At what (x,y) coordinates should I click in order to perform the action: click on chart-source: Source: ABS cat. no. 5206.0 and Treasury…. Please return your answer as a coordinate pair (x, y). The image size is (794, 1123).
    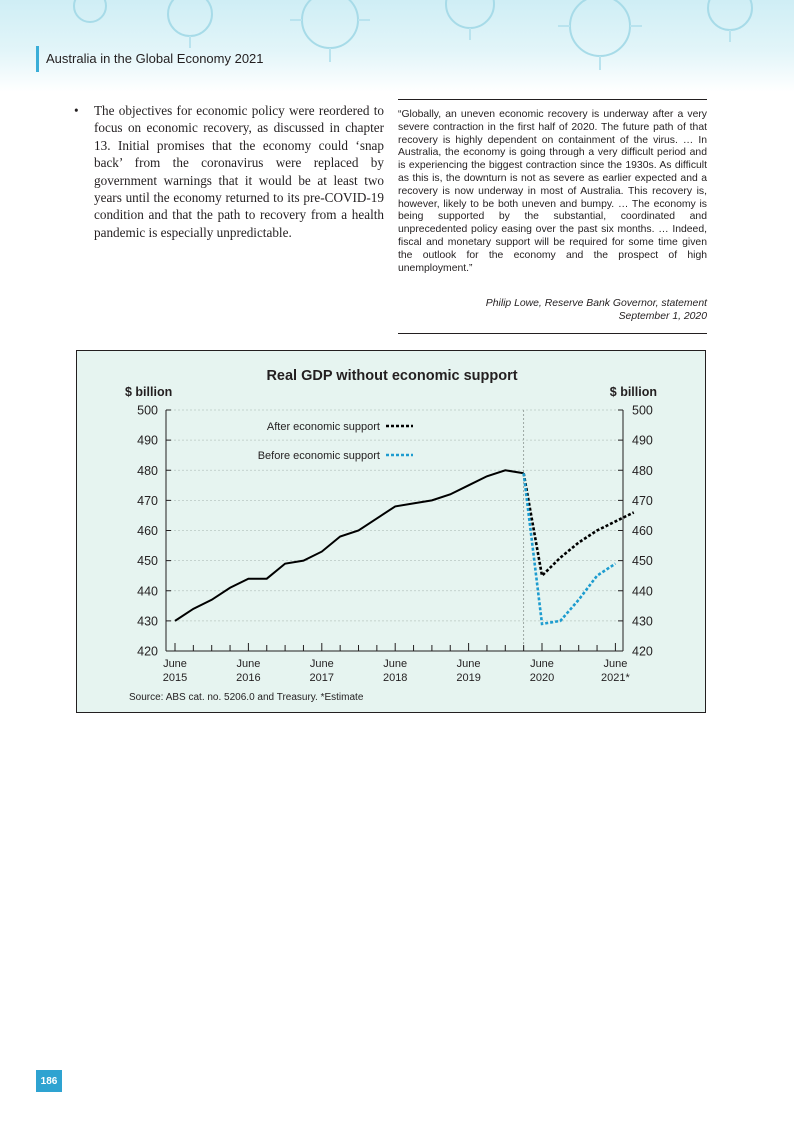
    Looking at the image, I should click on (246, 697).